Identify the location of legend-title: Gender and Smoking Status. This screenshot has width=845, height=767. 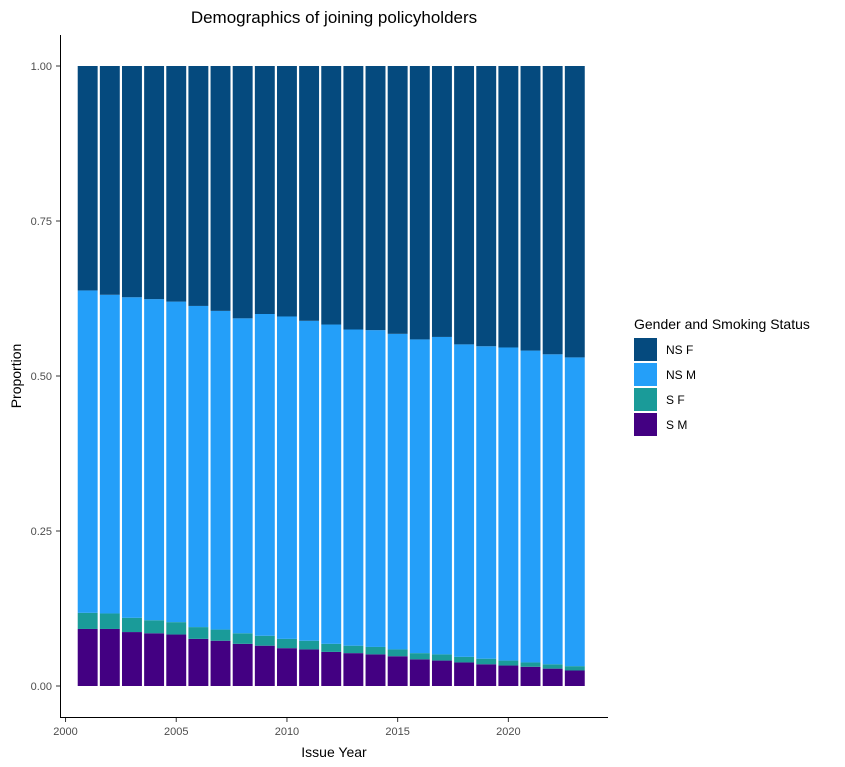
(722, 324).